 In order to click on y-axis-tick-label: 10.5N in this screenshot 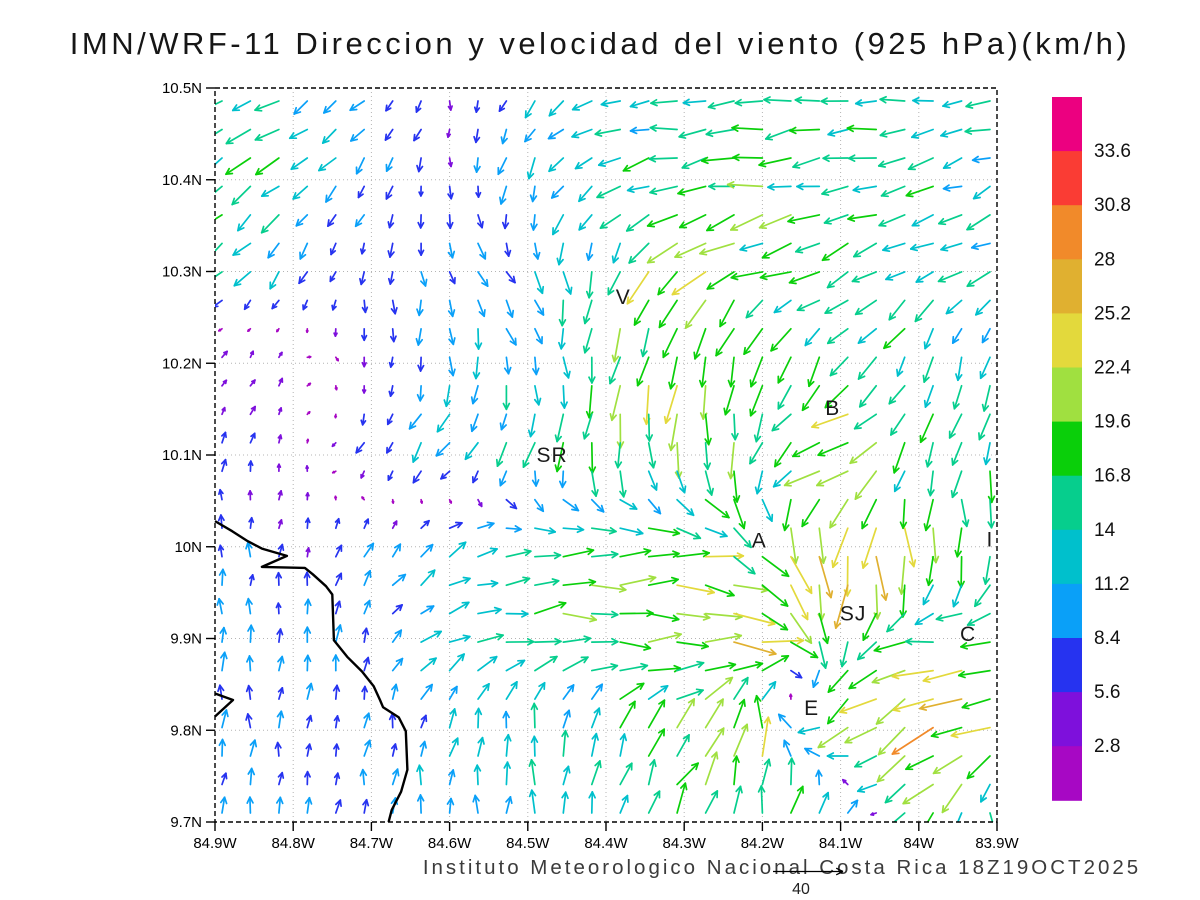, I will do `click(182, 88)`.